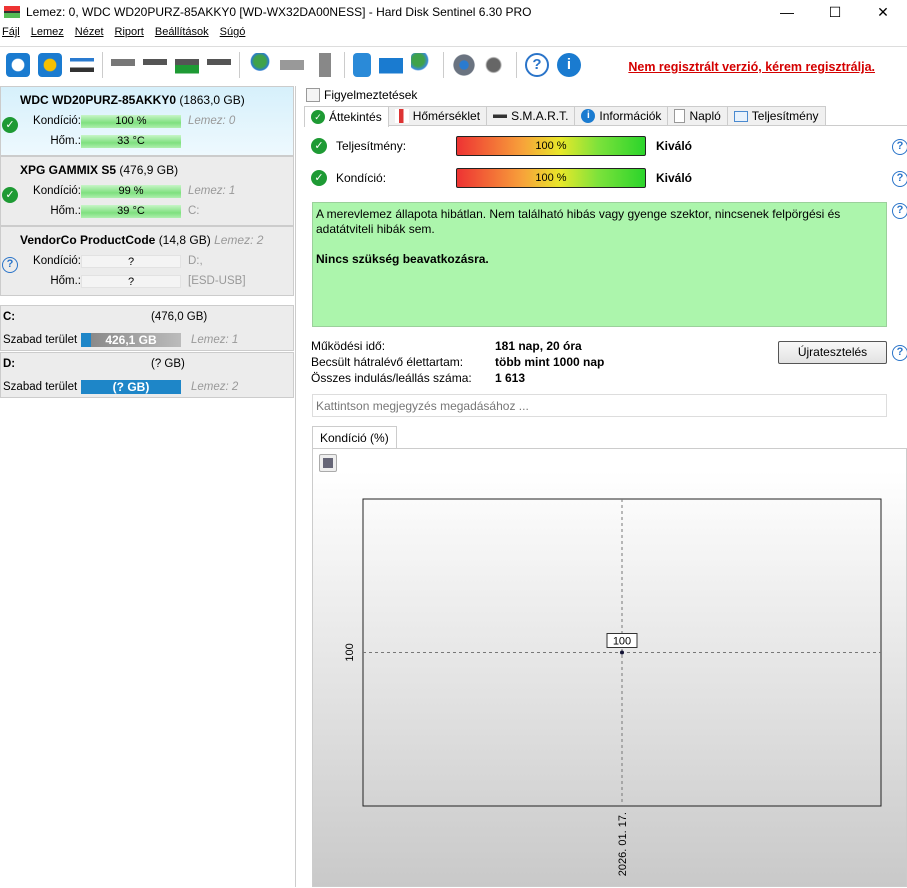 The width and height of the screenshot is (907, 888). I want to click on performance-label: Teljesítmény:, so click(371, 146).